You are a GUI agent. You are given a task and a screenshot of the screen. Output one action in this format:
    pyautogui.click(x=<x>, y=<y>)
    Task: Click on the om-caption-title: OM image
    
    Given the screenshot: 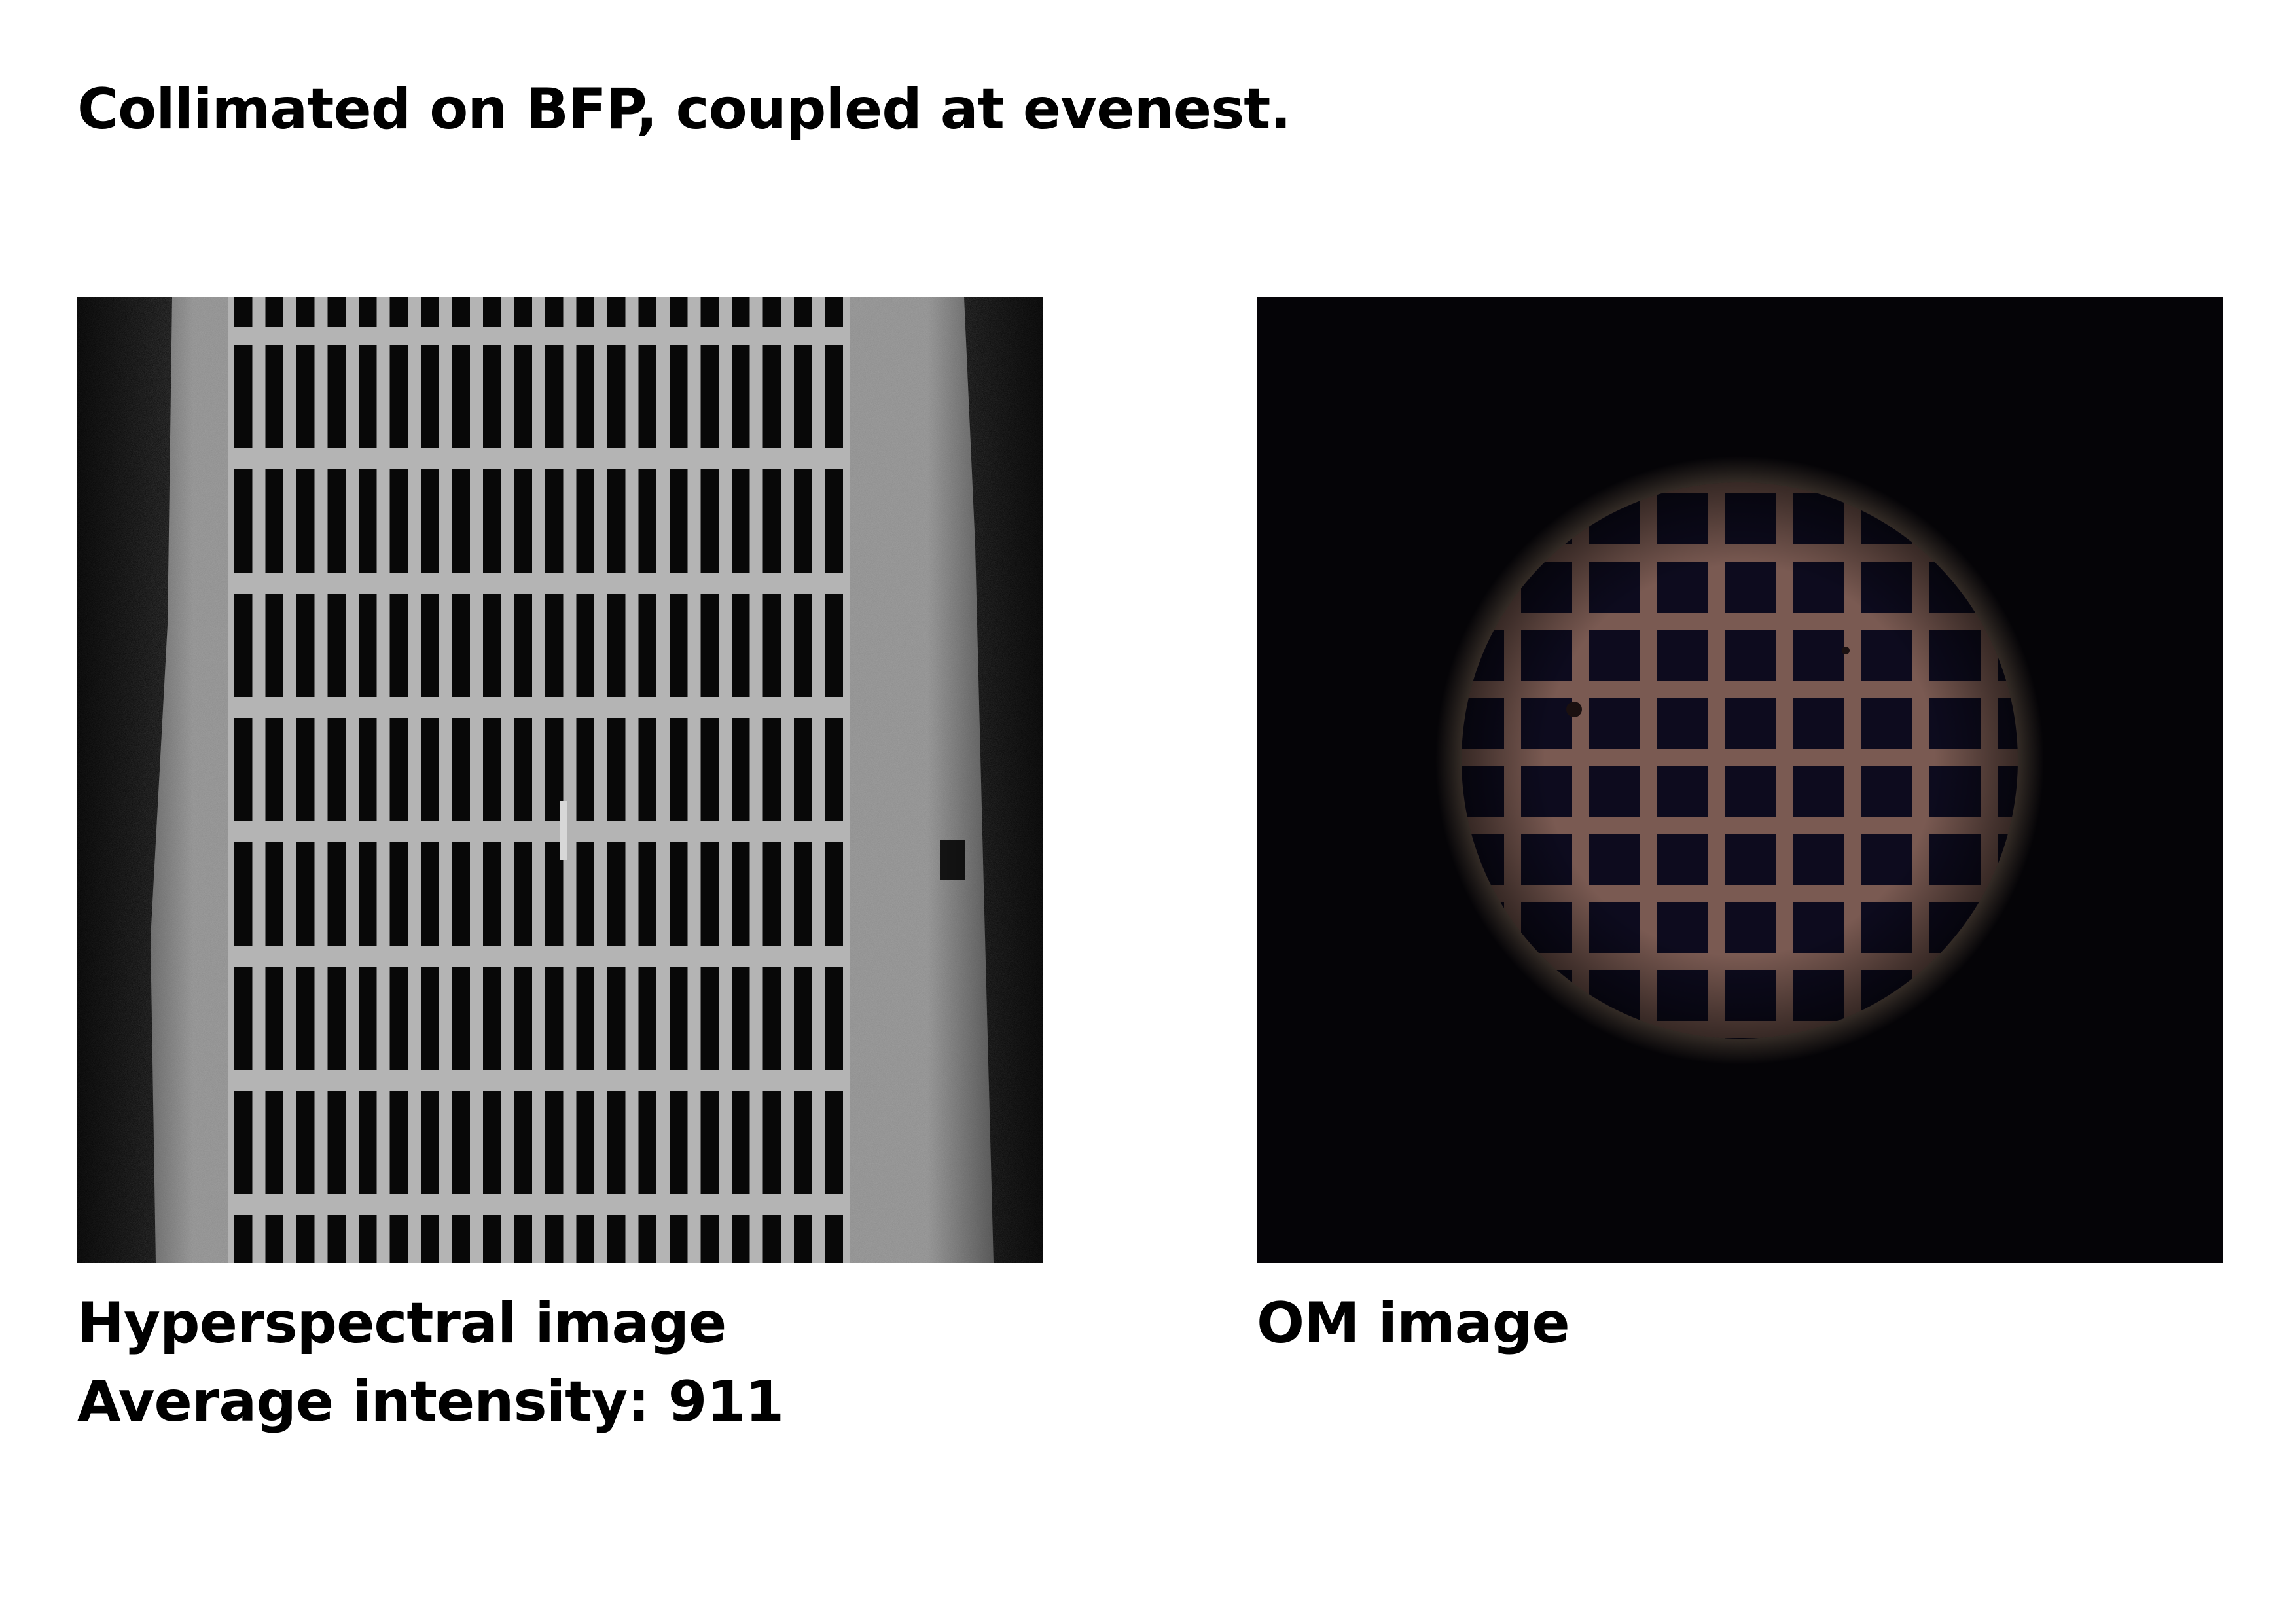 What is the action you would take?
    pyautogui.click(x=1413, y=1323)
    